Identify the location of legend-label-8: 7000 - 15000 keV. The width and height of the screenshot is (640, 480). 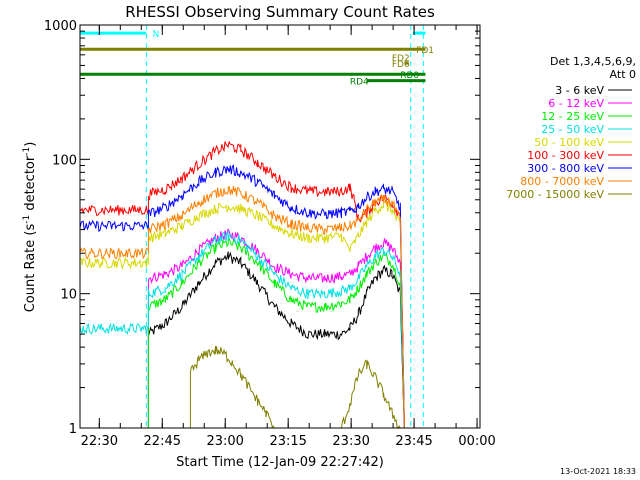
(555, 194).